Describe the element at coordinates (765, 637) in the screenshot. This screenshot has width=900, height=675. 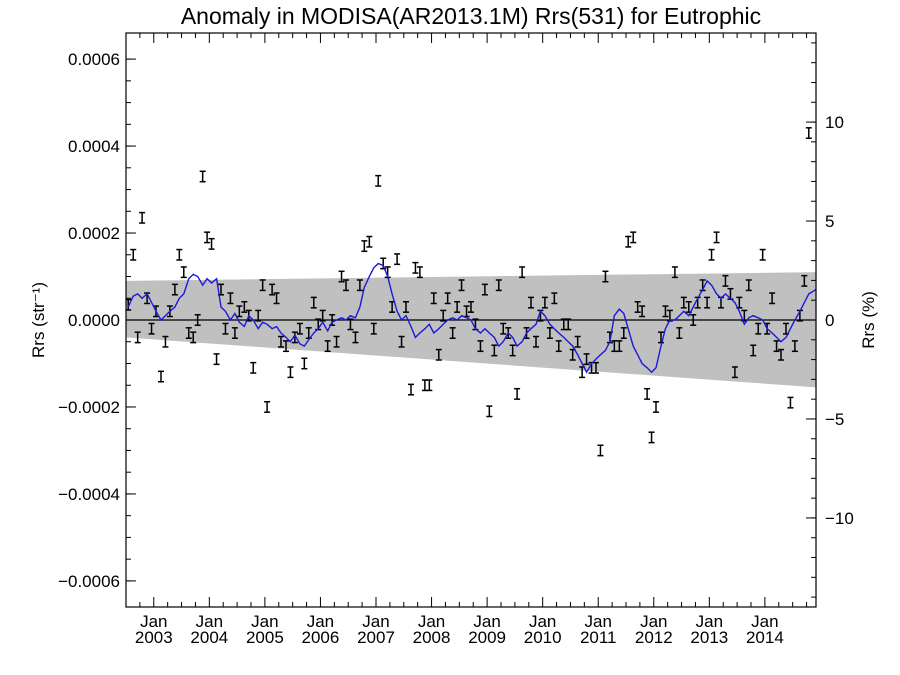
I see `x-tick-year-label: 2014` at that location.